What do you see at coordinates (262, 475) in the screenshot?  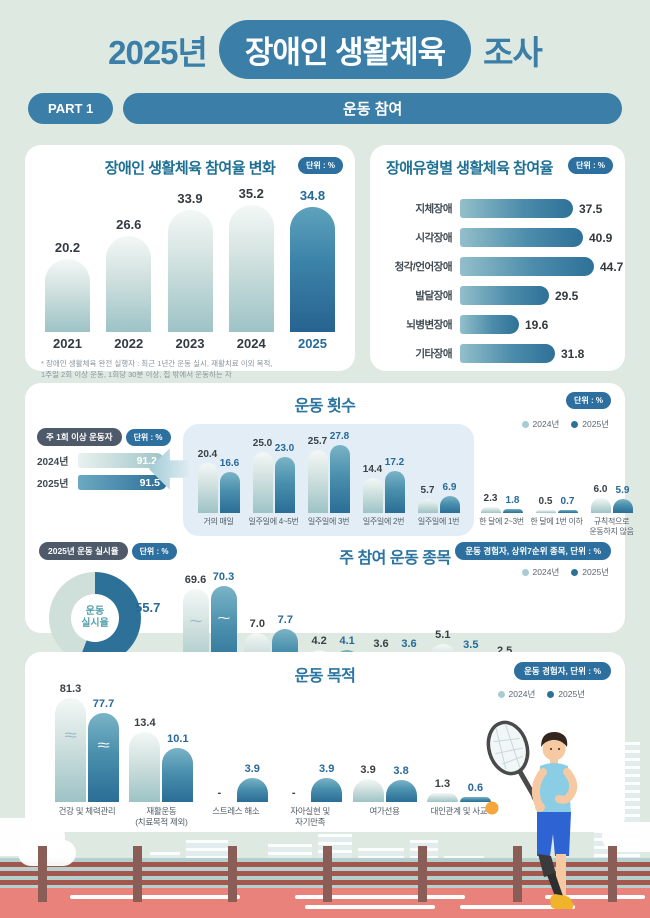 I see `bar-column: 25.0` at bounding box center [262, 475].